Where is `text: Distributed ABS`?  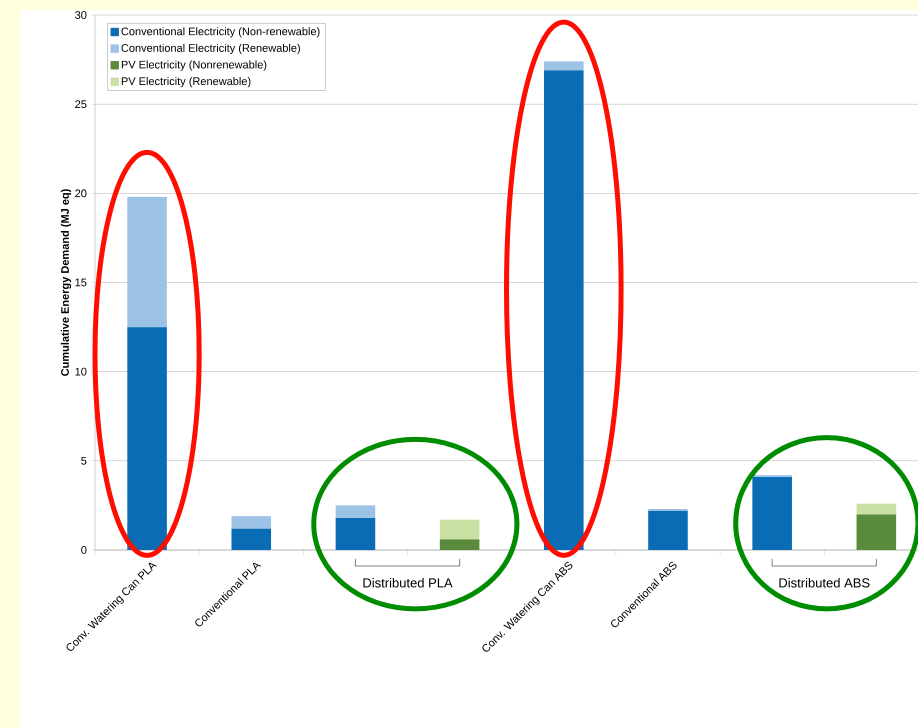 text: Distributed ABS is located at coordinates (824, 583).